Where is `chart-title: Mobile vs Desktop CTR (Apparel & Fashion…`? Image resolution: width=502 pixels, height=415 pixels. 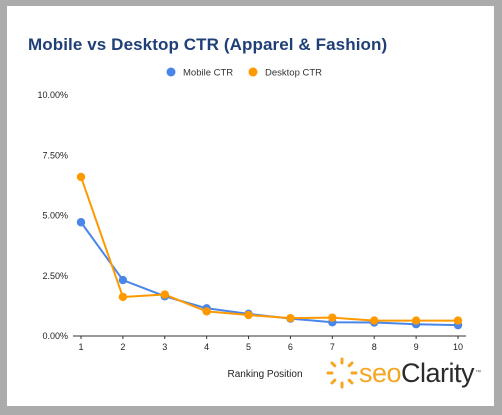 chart-title: Mobile vs Desktop CTR (Apparel & Fashion… is located at coordinates (208, 44).